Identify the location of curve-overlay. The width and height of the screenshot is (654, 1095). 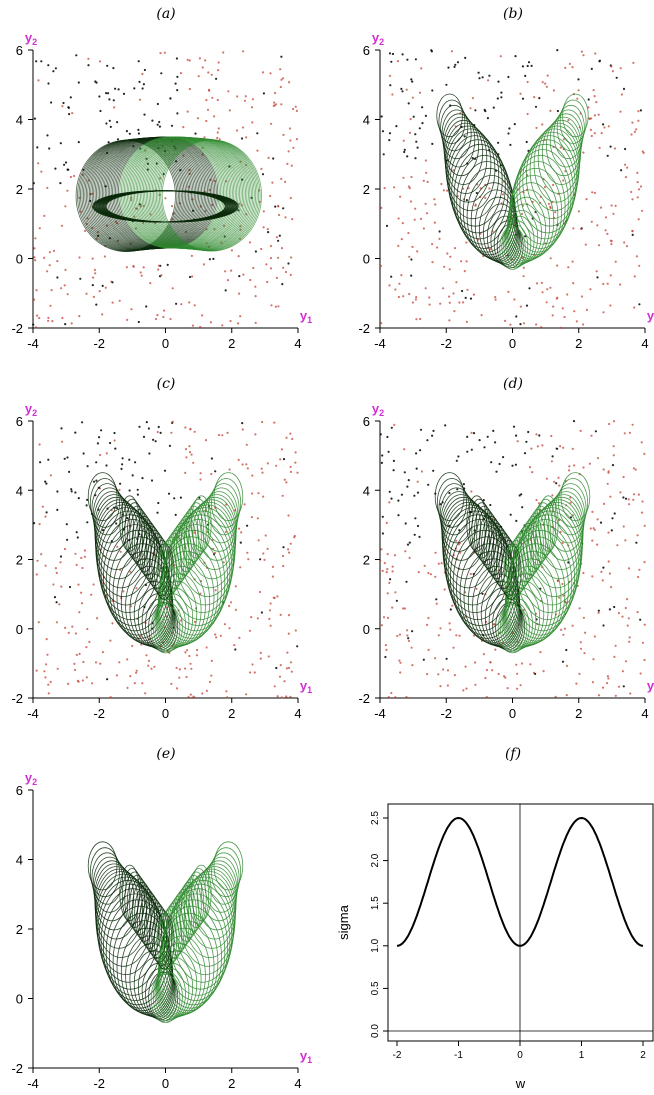
(512, 181).